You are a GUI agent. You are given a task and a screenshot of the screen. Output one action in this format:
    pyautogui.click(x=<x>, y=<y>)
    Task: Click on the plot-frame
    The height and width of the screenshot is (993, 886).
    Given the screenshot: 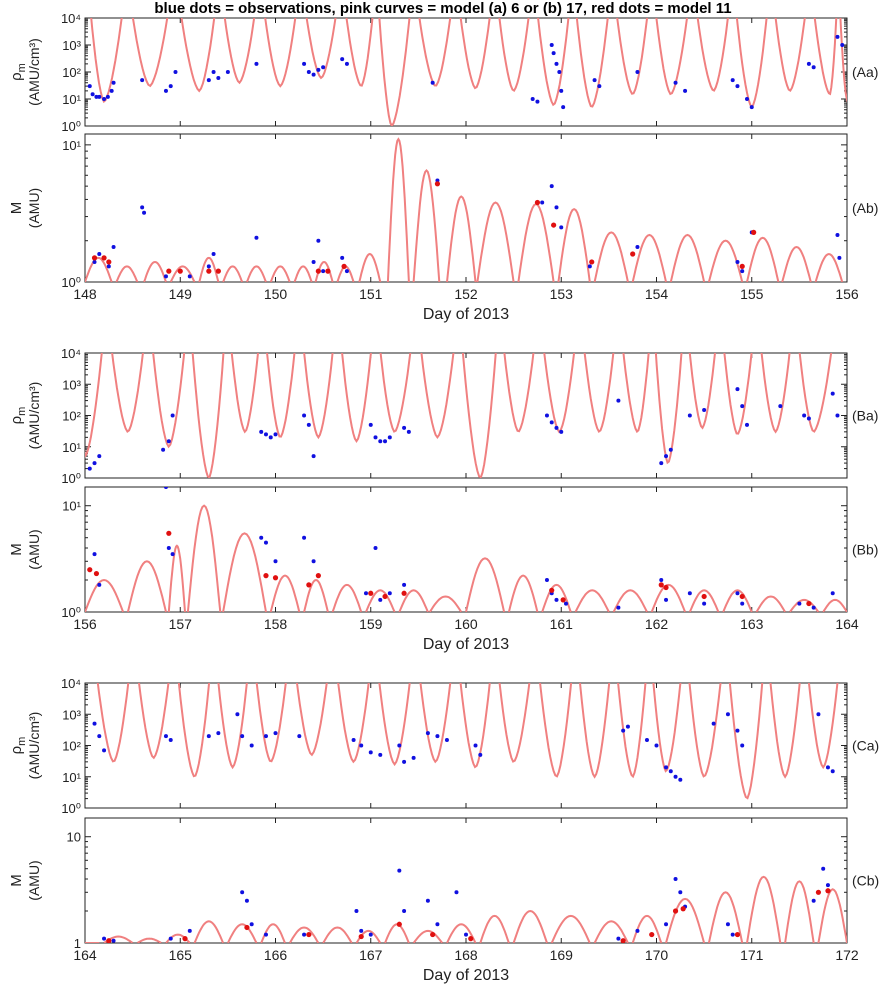 What is the action you would take?
    pyautogui.click(x=466, y=880)
    